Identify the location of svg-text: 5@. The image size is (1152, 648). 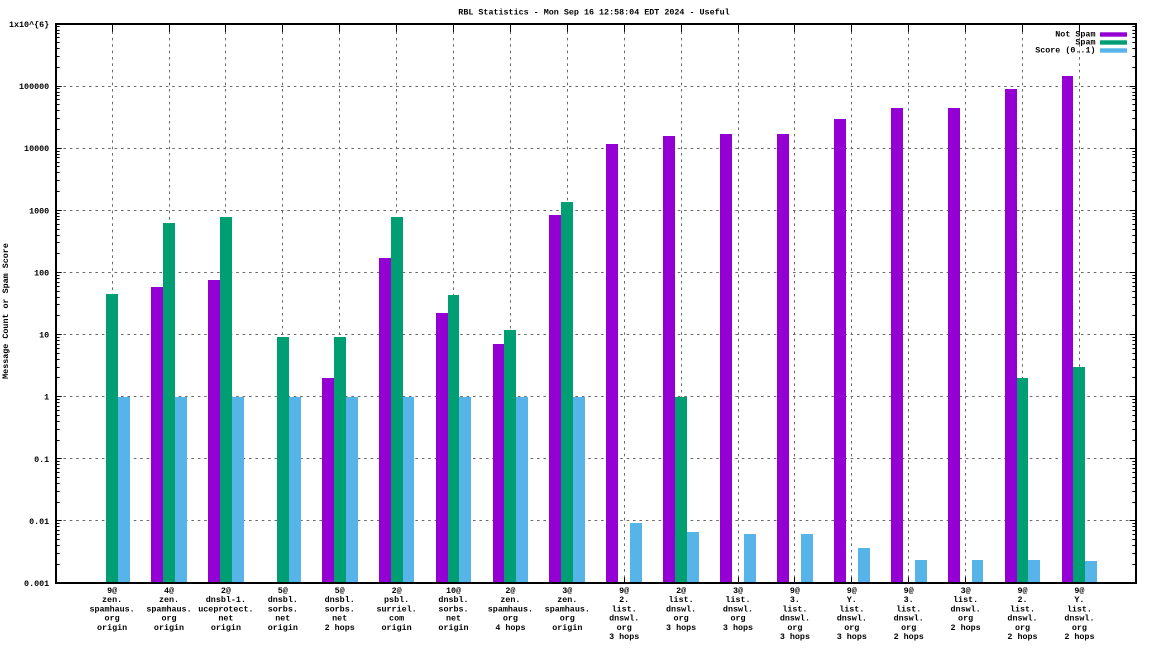
(283, 591).